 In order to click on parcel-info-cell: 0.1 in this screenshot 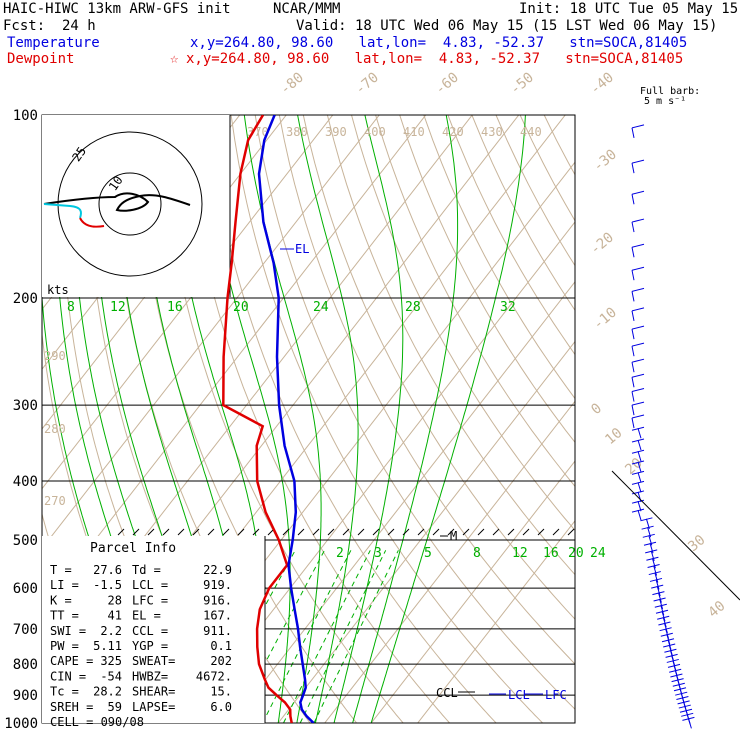, I will do `click(221, 646)`.